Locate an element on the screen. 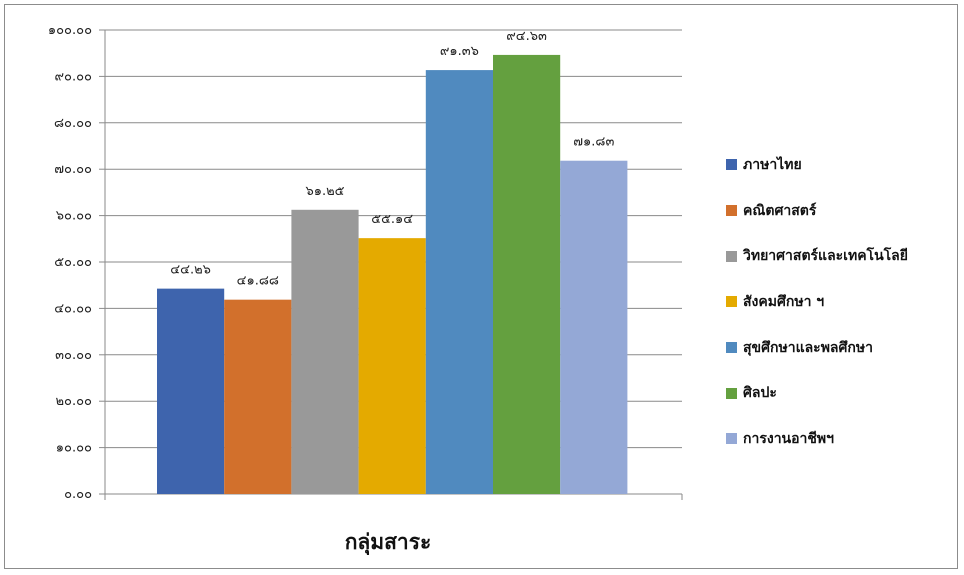  legend-label: วิทยาศาสตร์และเทคโนโลยี is located at coordinates (825, 256).